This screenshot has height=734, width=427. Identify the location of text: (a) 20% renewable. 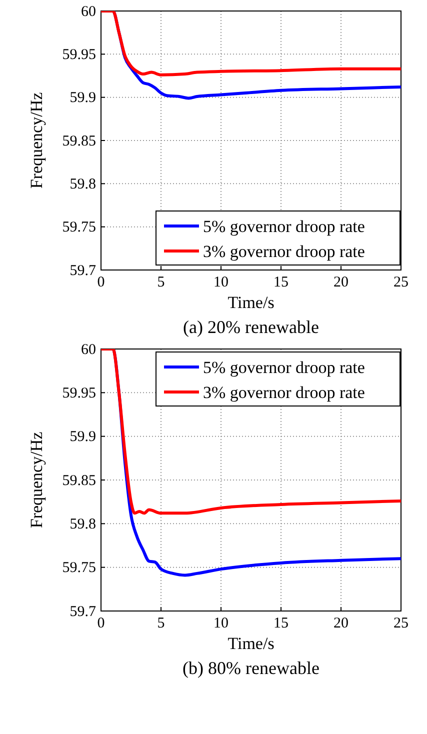
(251, 327).